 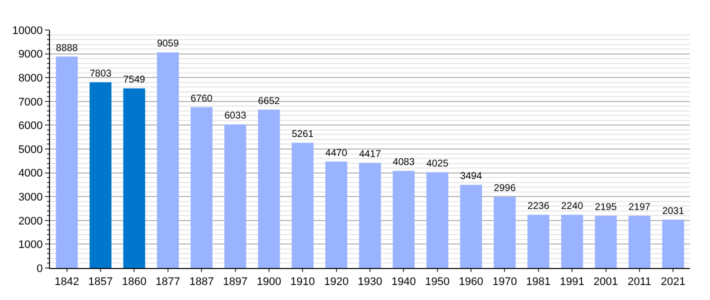 What do you see at coordinates (302, 282) in the screenshot?
I see `x-tick-label: 1910` at bounding box center [302, 282].